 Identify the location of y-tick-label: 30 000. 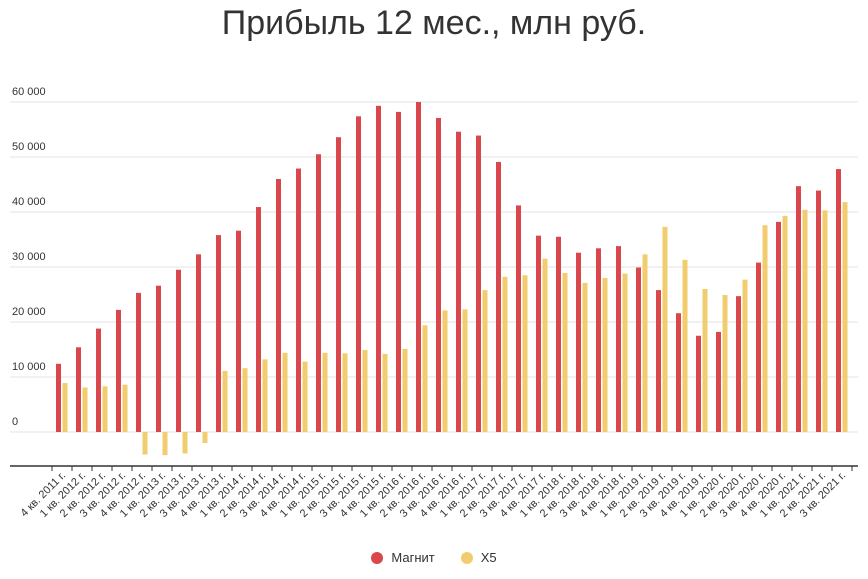
(29, 257).